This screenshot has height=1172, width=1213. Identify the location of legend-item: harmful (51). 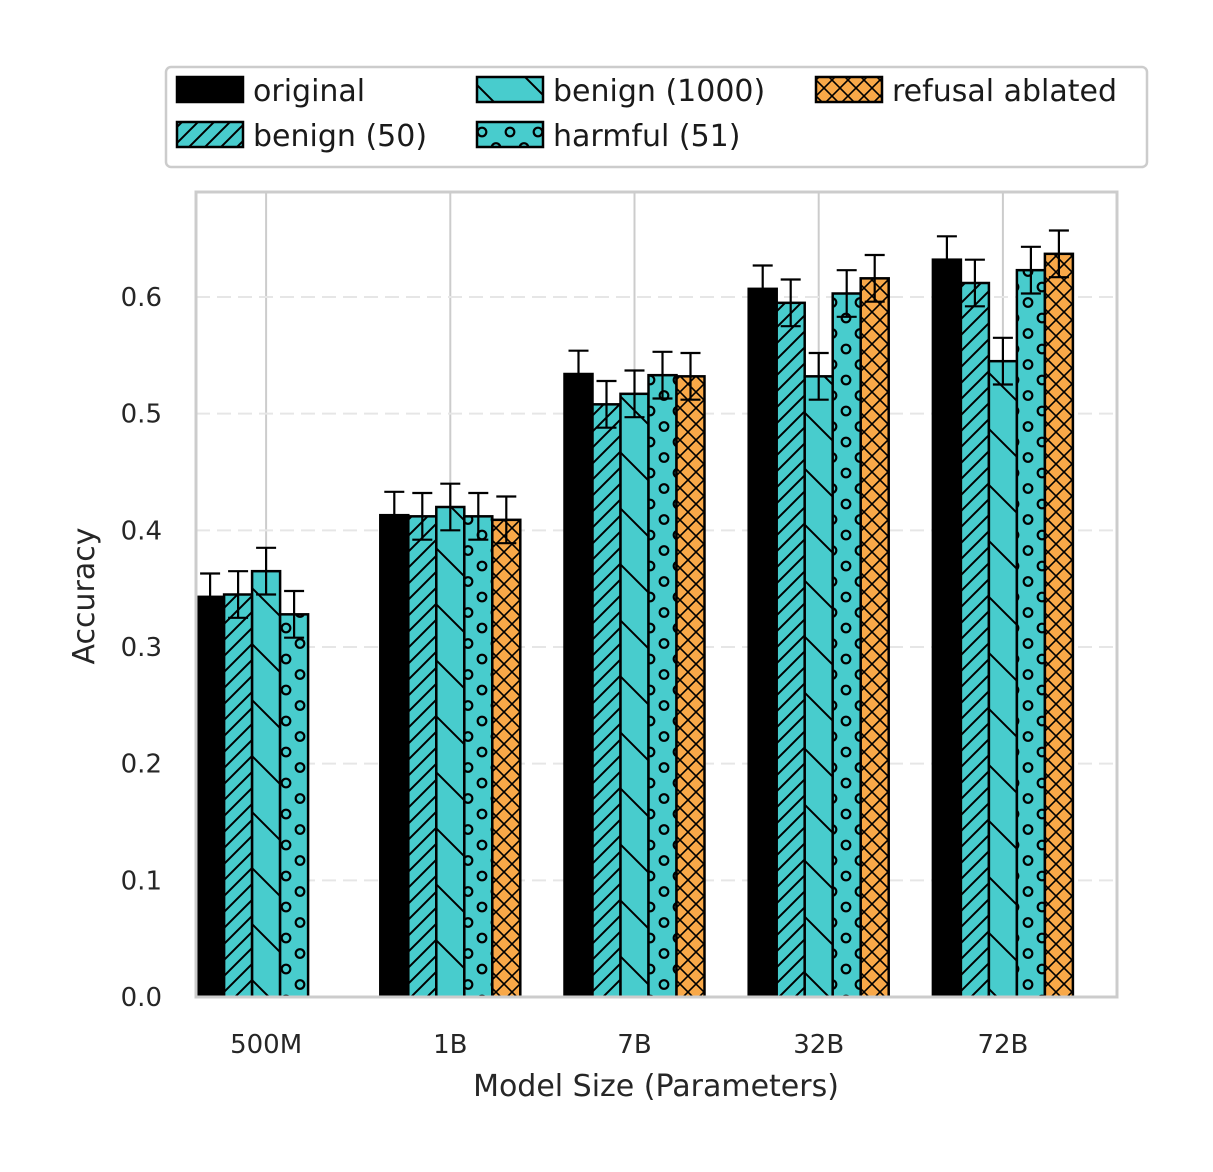
(607, 136).